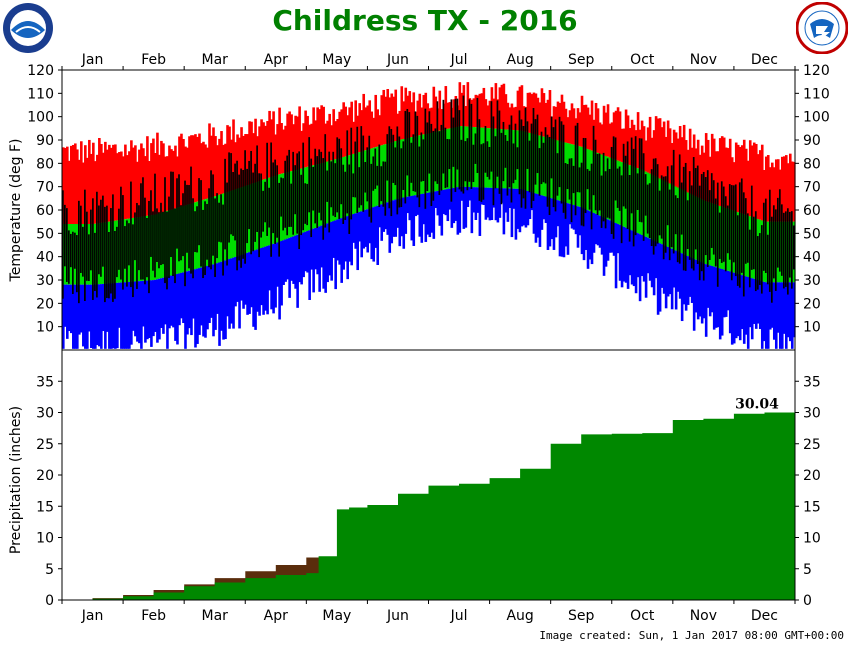 This screenshot has width=850, height=650. What do you see at coordinates (276, 616) in the screenshot?
I see `month-label-bottom: Apr` at bounding box center [276, 616].